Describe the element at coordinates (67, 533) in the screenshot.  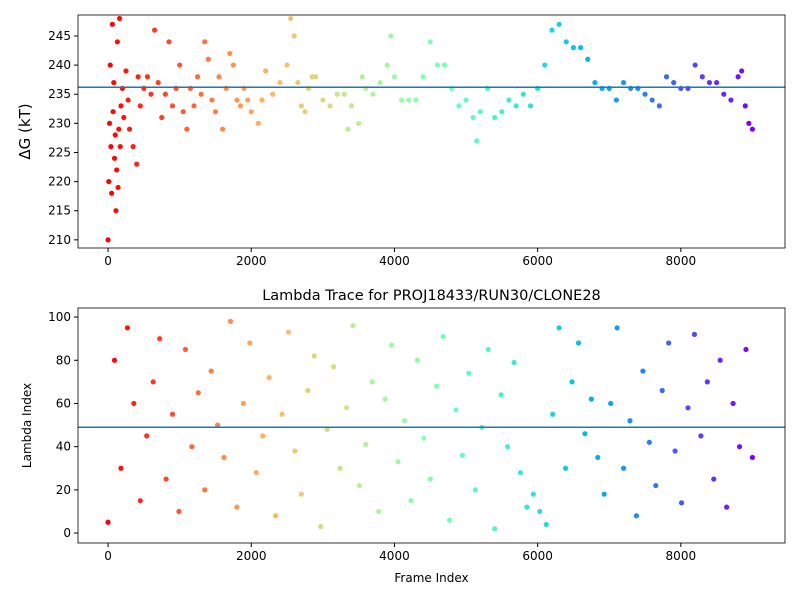
I see `y-tick-label: 0` at that location.